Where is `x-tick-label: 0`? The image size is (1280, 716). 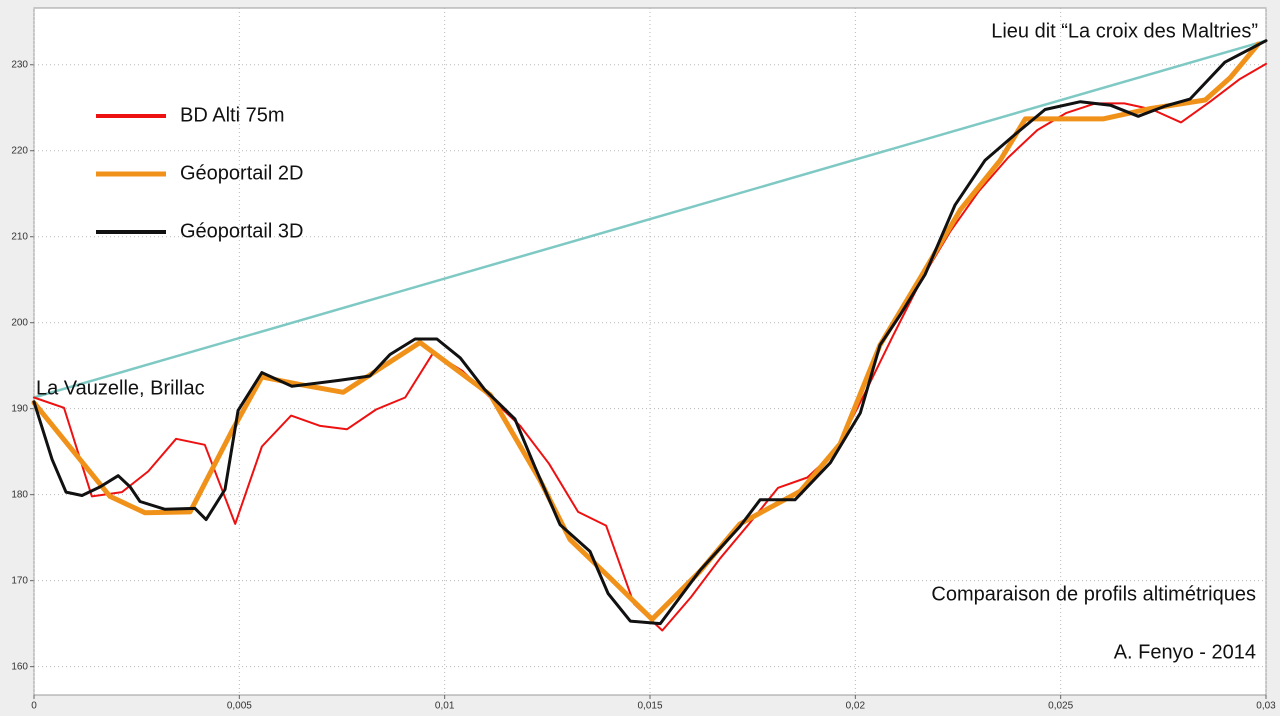
x-tick-label: 0 is located at coordinates (34, 706).